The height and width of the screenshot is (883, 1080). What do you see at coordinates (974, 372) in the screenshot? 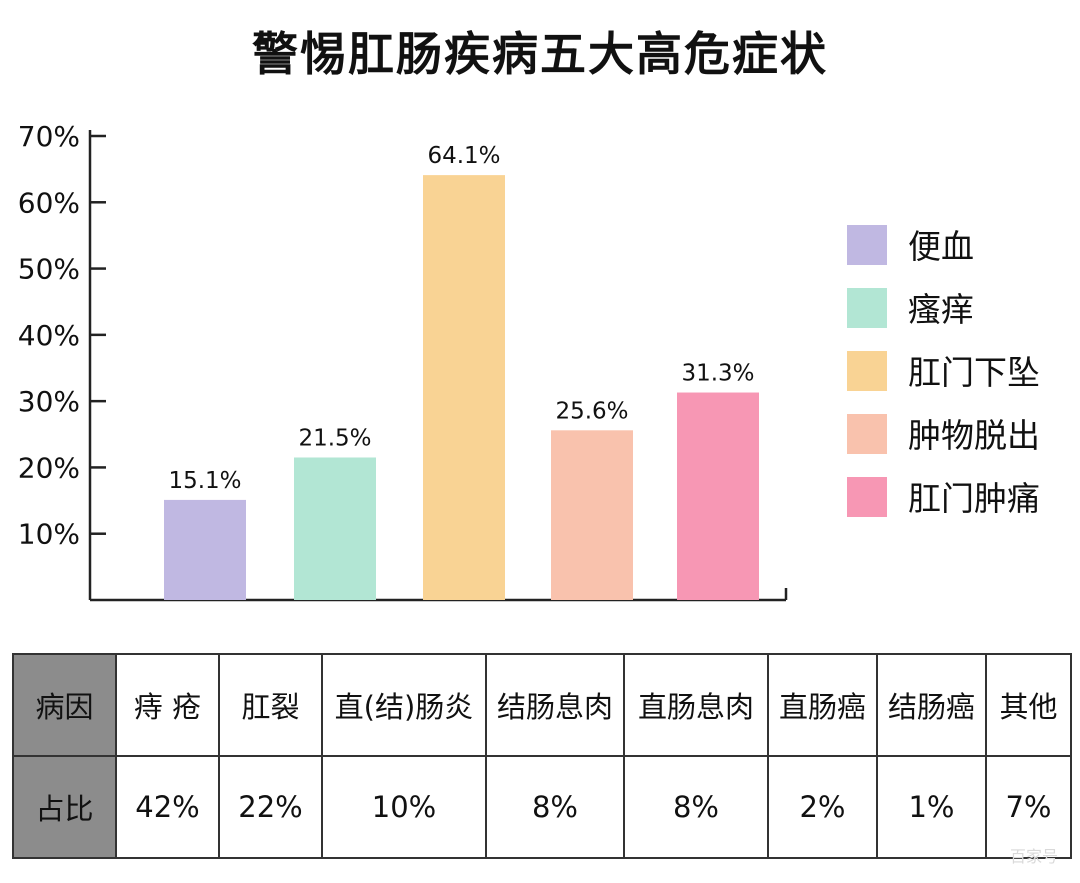
I see `legend-label: 肛门下坠` at bounding box center [974, 372].